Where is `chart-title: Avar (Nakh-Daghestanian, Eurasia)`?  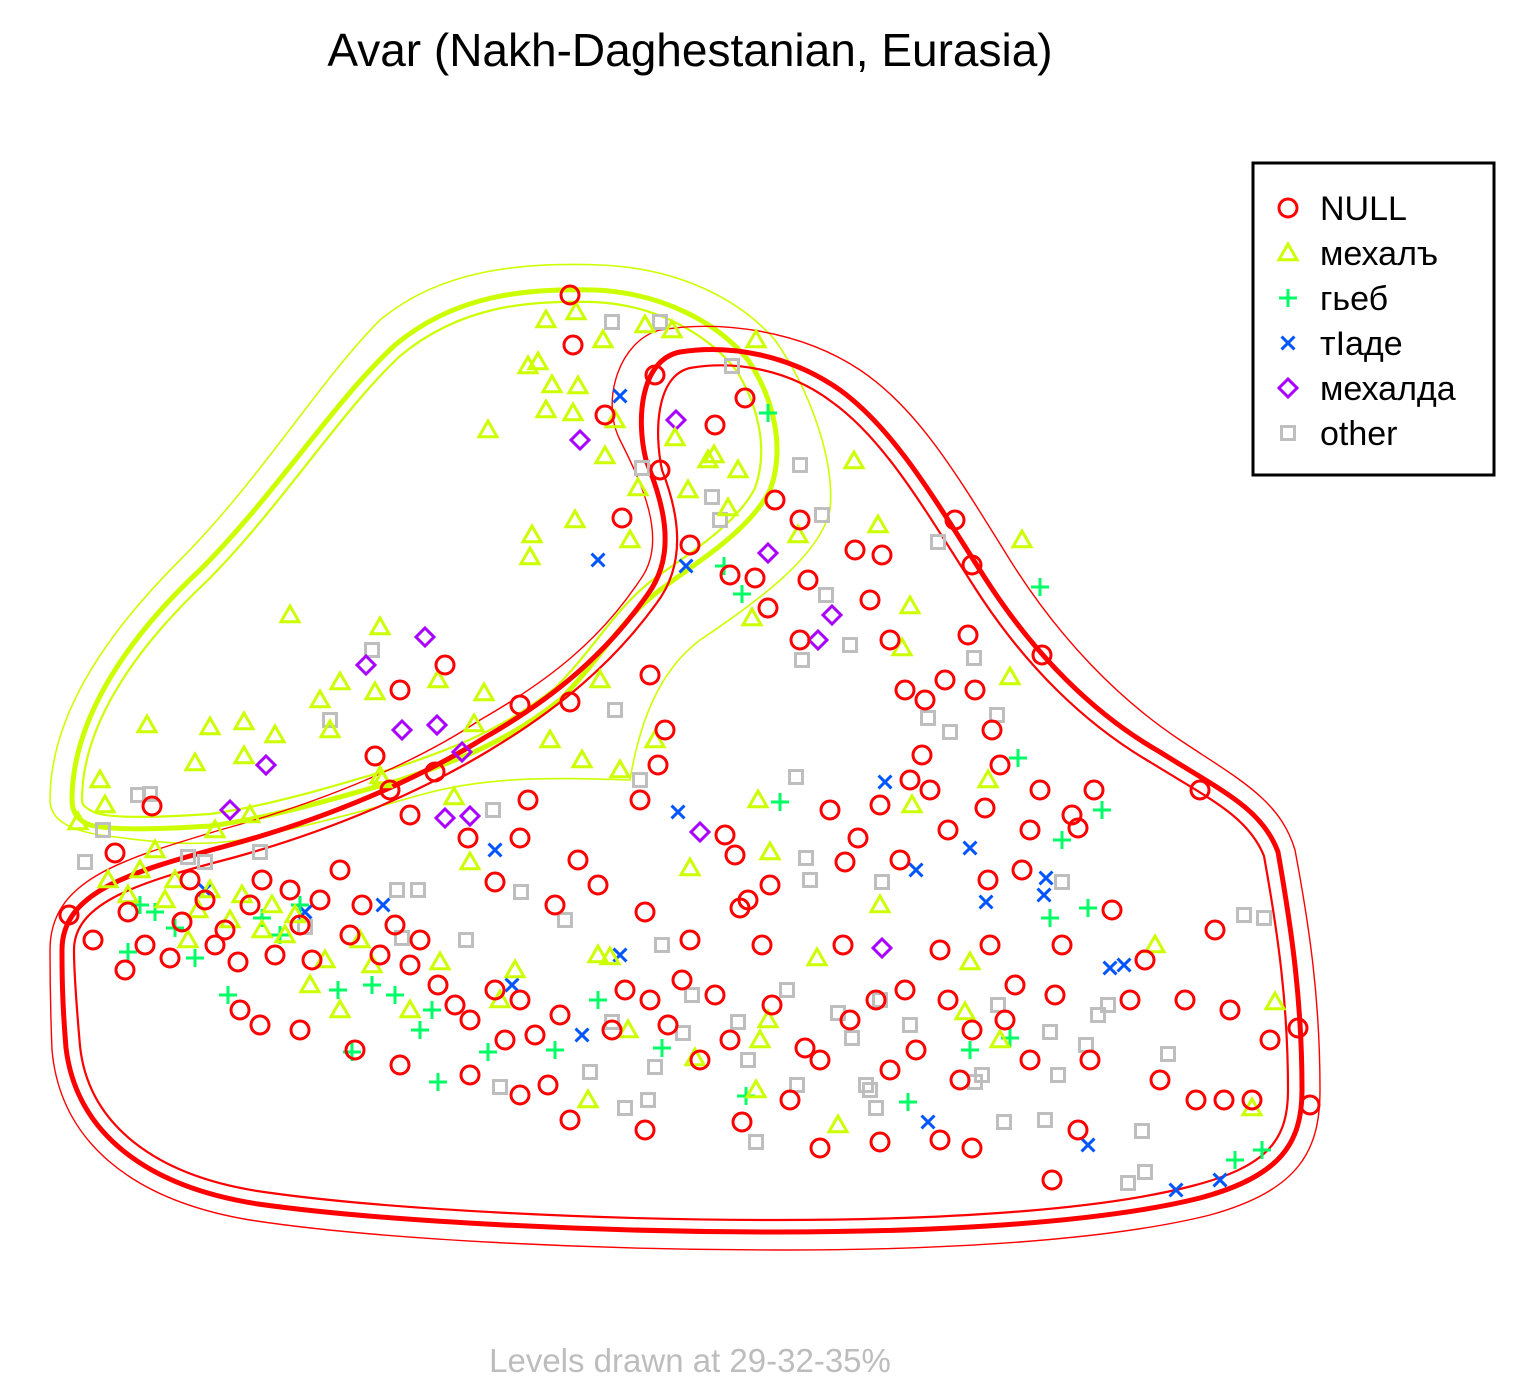
chart-title: Avar (Nakh-Daghestanian, Eurasia) is located at coordinates (689, 50).